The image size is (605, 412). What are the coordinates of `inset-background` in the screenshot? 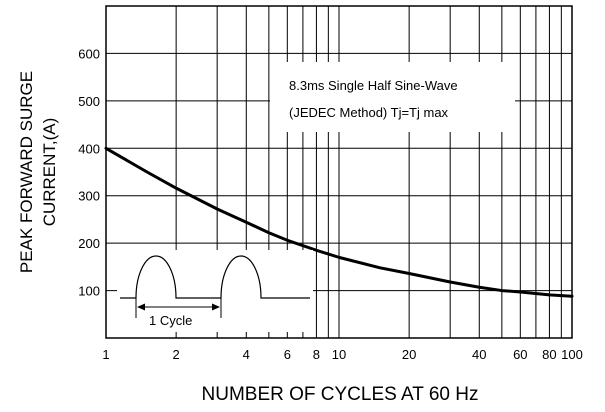 It's located at (215, 291).